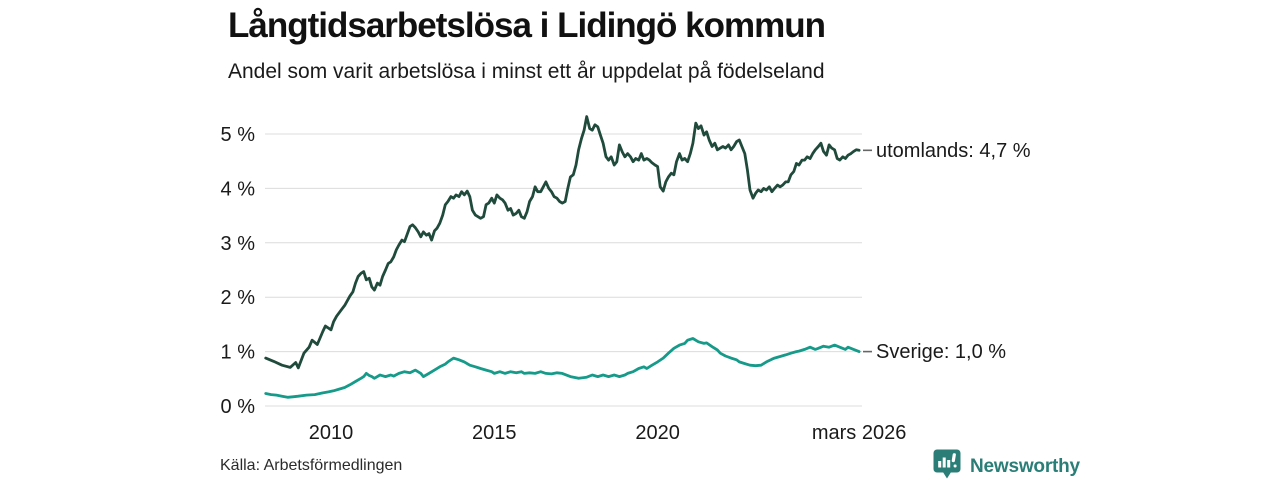  I want to click on x-tick-label: 2010, so click(331, 433).